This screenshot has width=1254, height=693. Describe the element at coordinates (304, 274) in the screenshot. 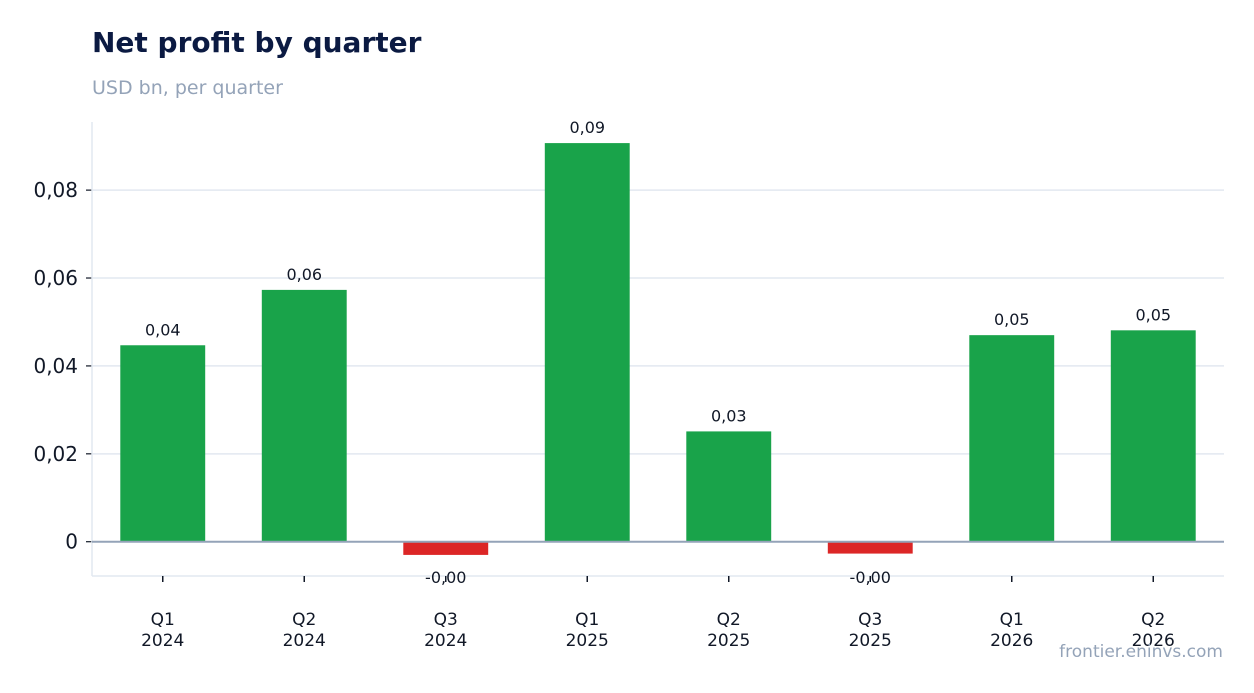

I see `data-label: 0,06` at that location.